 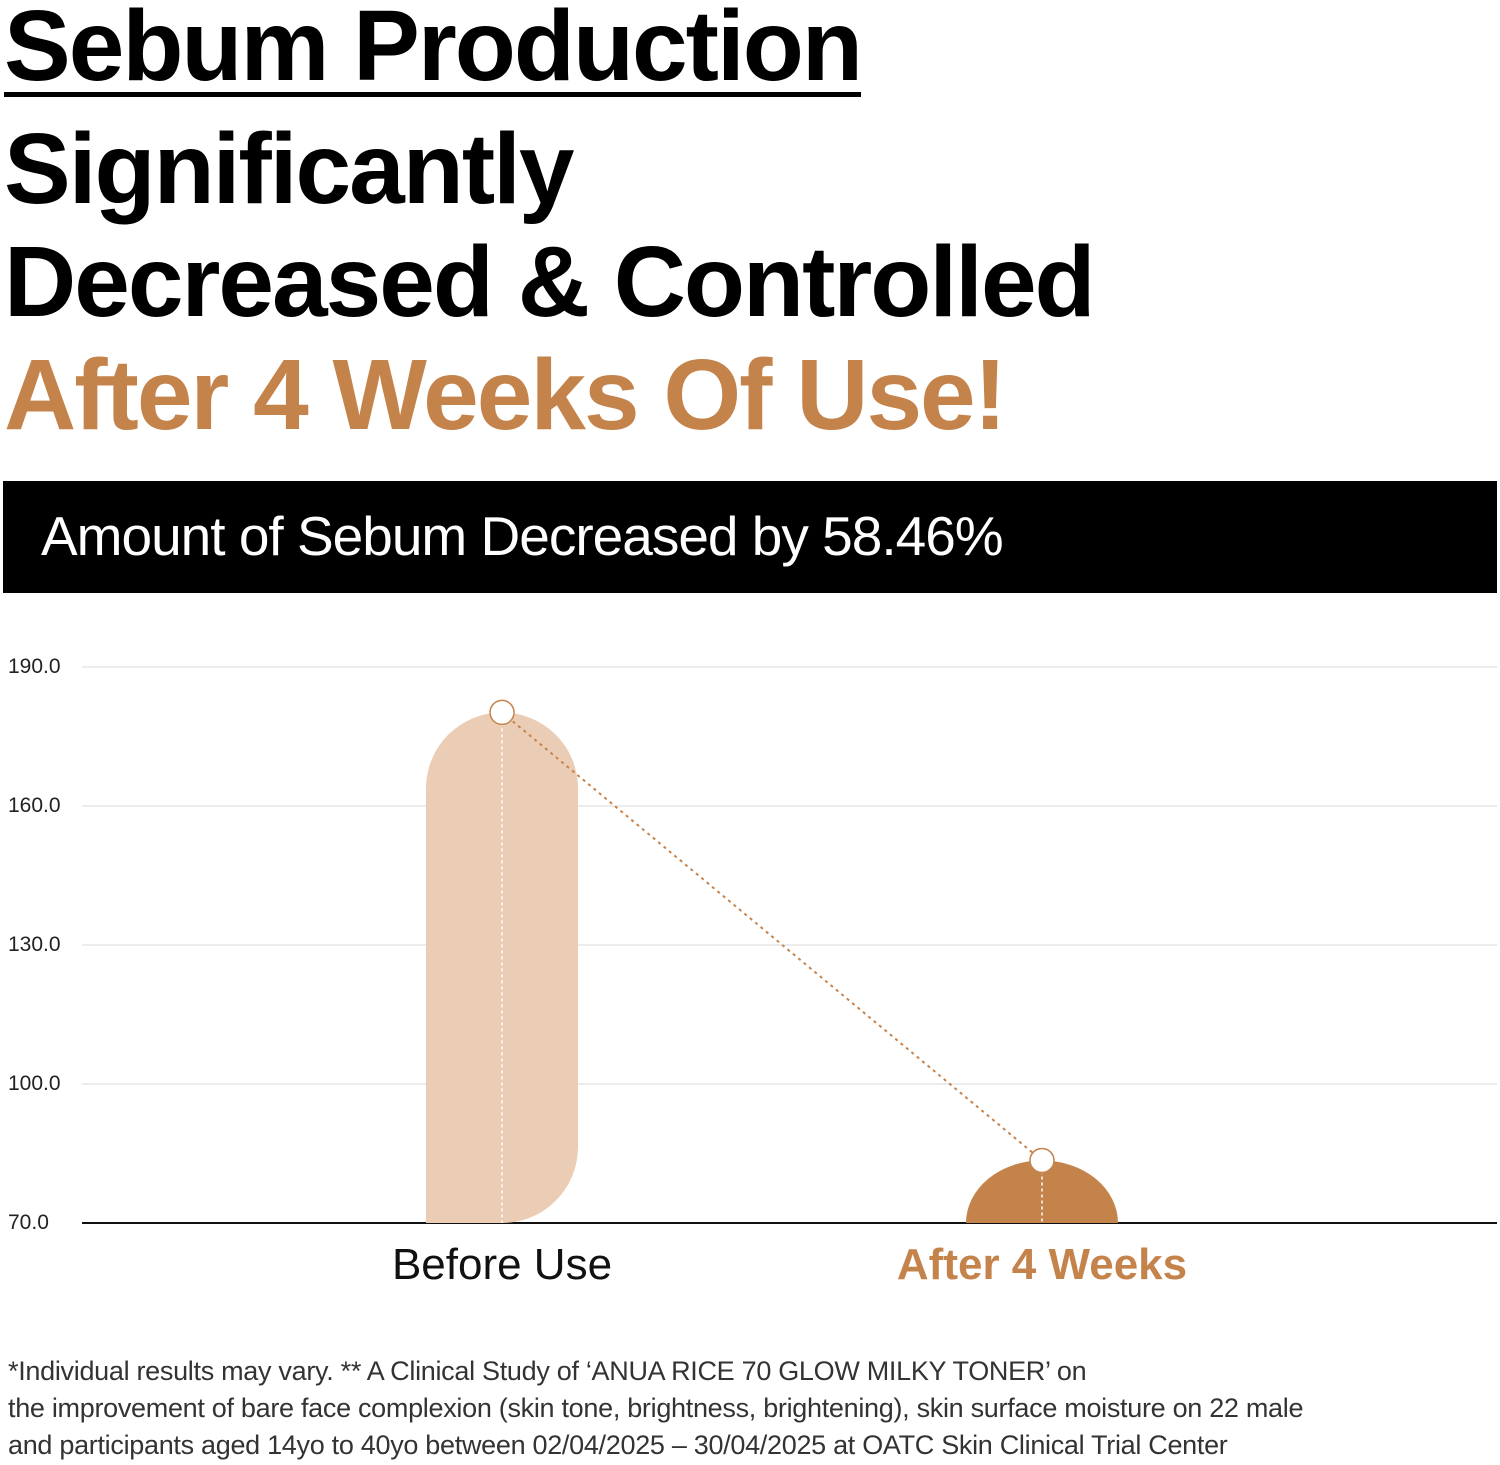 I want to click on y-tick-label: 100.0, so click(x=34, y=1083).